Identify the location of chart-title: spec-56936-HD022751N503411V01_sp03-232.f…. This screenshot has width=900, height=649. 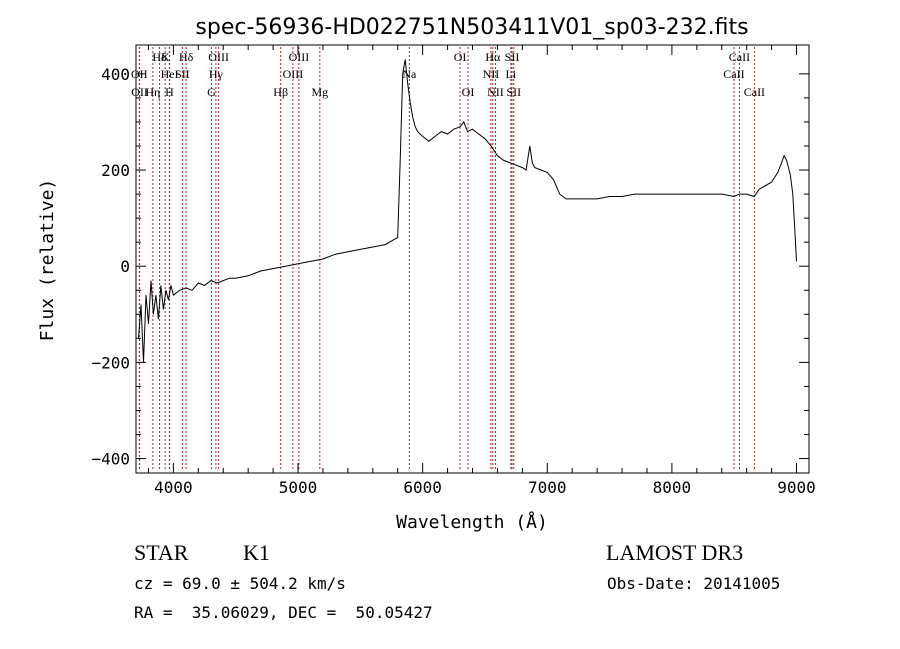
(471, 27).